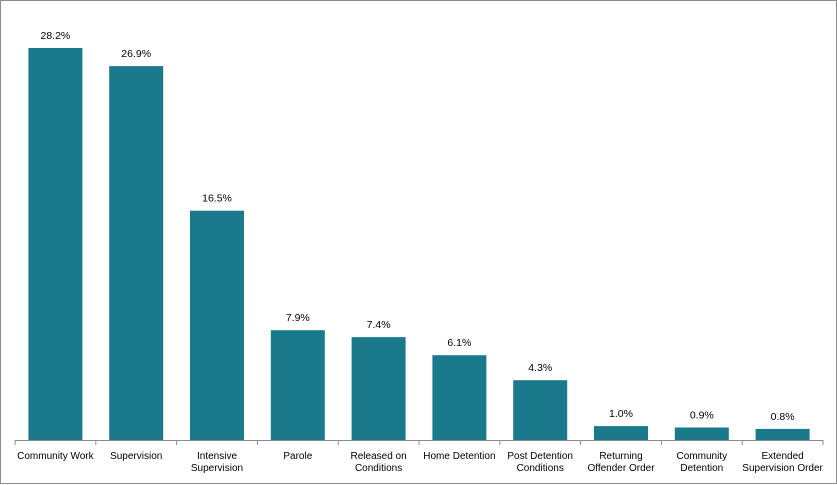  What do you see at coordinates (136, 456) in the screenshot?
I see `category-label-1: Supervision` at bounding box center [136, 456].